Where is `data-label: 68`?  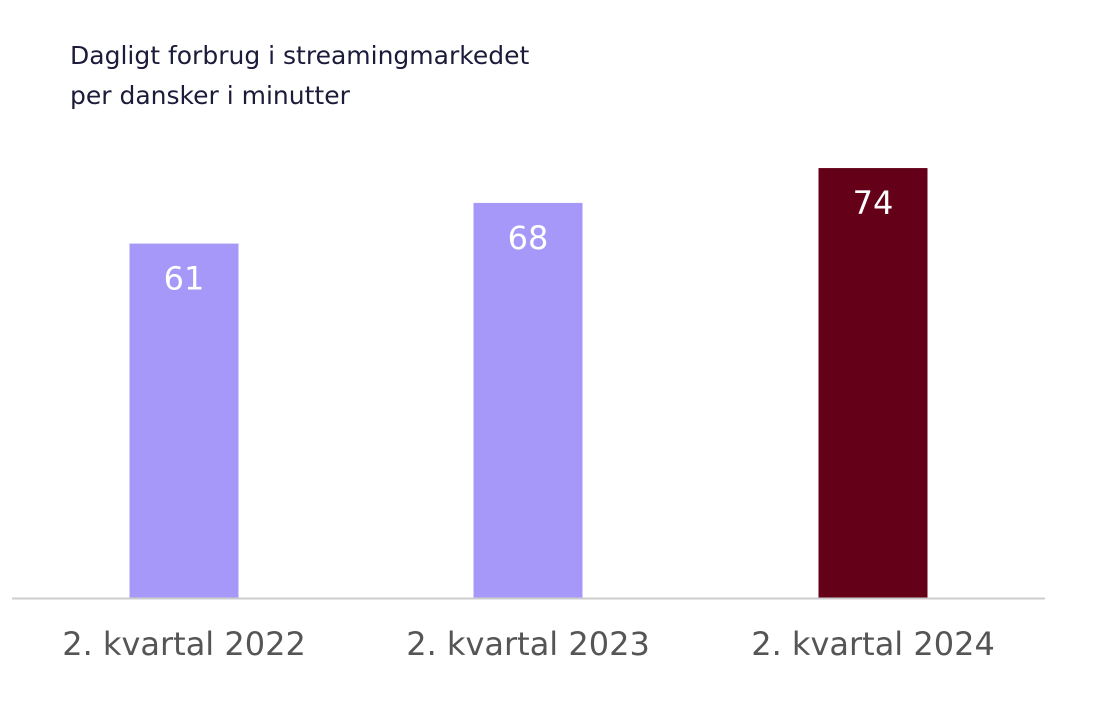
data-label: 68 is located at coordinates (528, 238).